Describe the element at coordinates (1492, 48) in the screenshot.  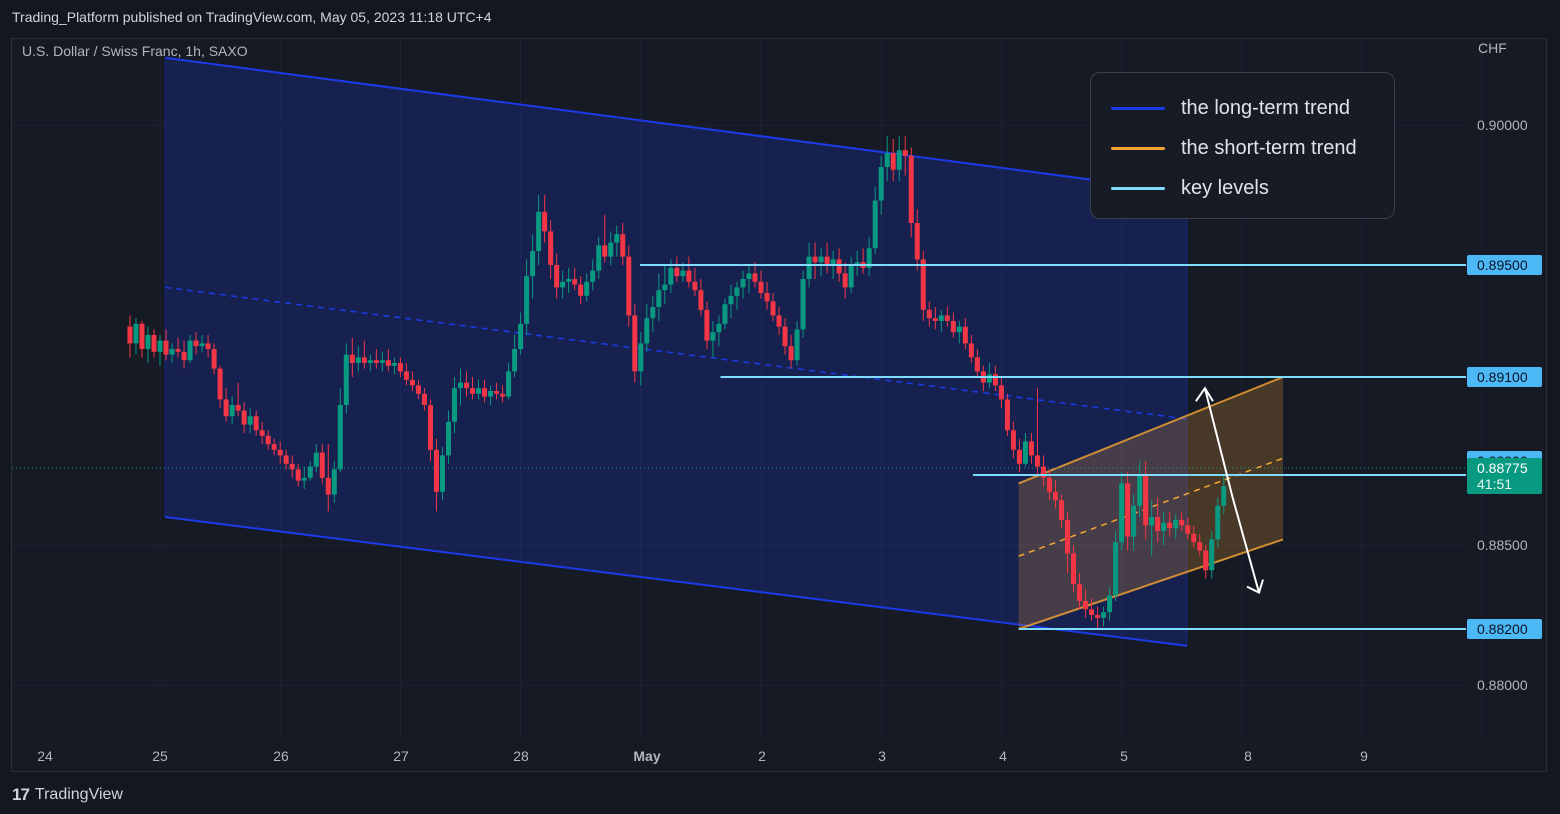
I see `currency-label: CHF` at that location.